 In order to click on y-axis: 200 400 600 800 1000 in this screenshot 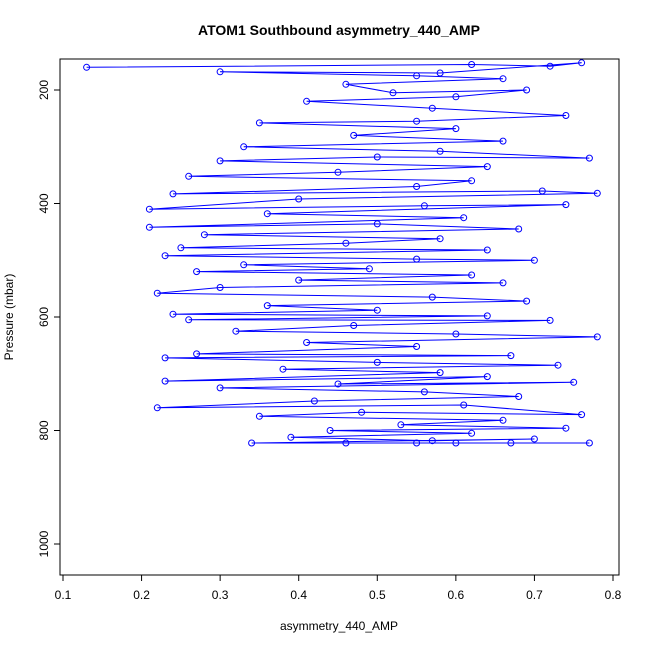, I will do `click(49, 318)`.